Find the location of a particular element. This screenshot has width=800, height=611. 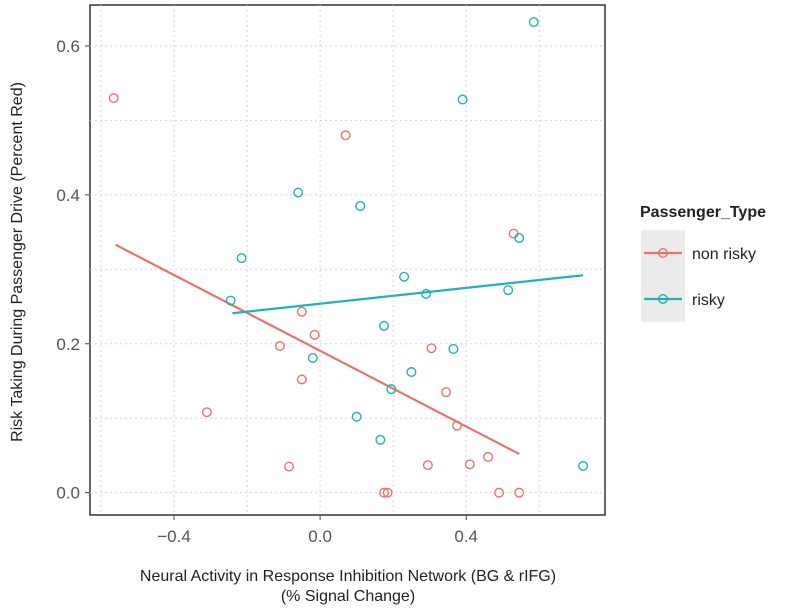

x-axis: −0.4 0.0 0.4 is located at coordinates (317, 530).